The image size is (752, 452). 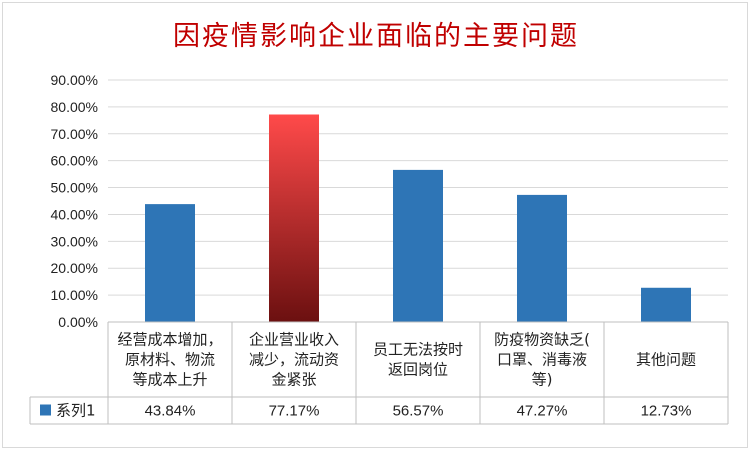 What do you see at coordinates (170, 360) in the screenshot?
I see `category-label: 原材料、物流` at bounding box center [170, 360].